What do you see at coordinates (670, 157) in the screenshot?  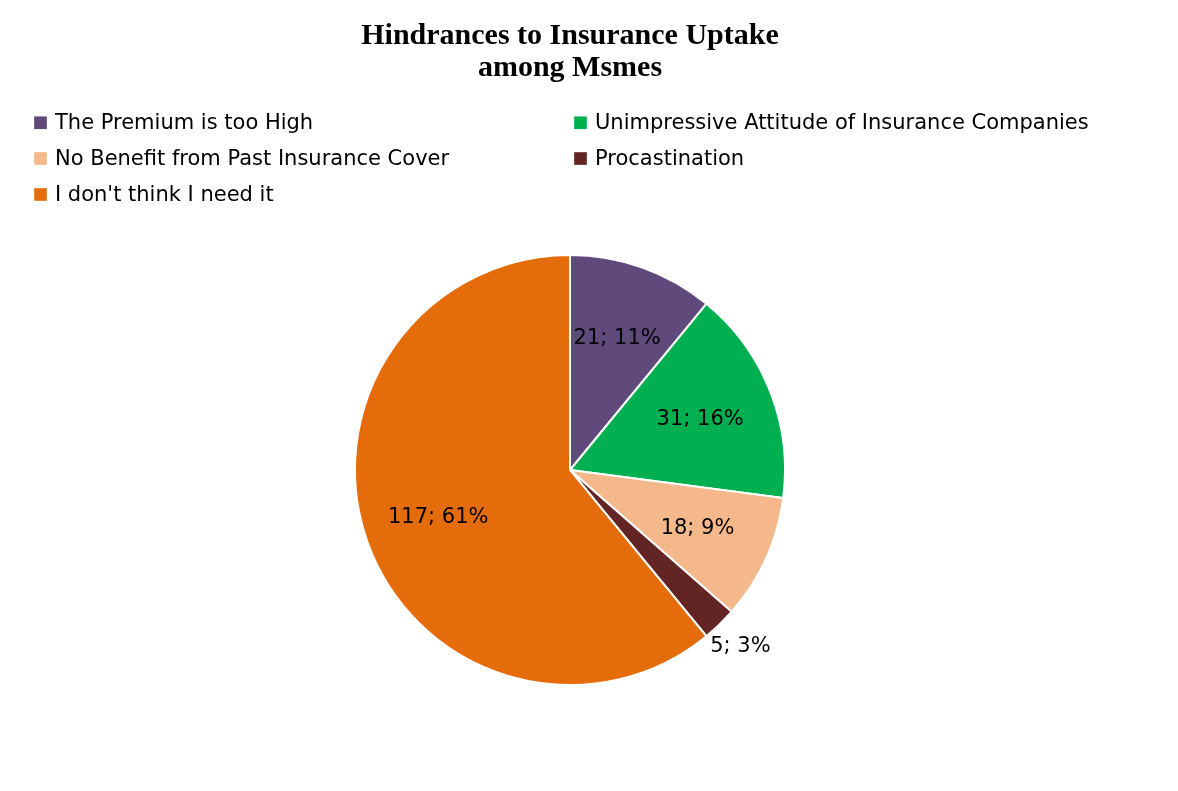 I see `legend-label: Procastination` at bounding box center [670, 157].